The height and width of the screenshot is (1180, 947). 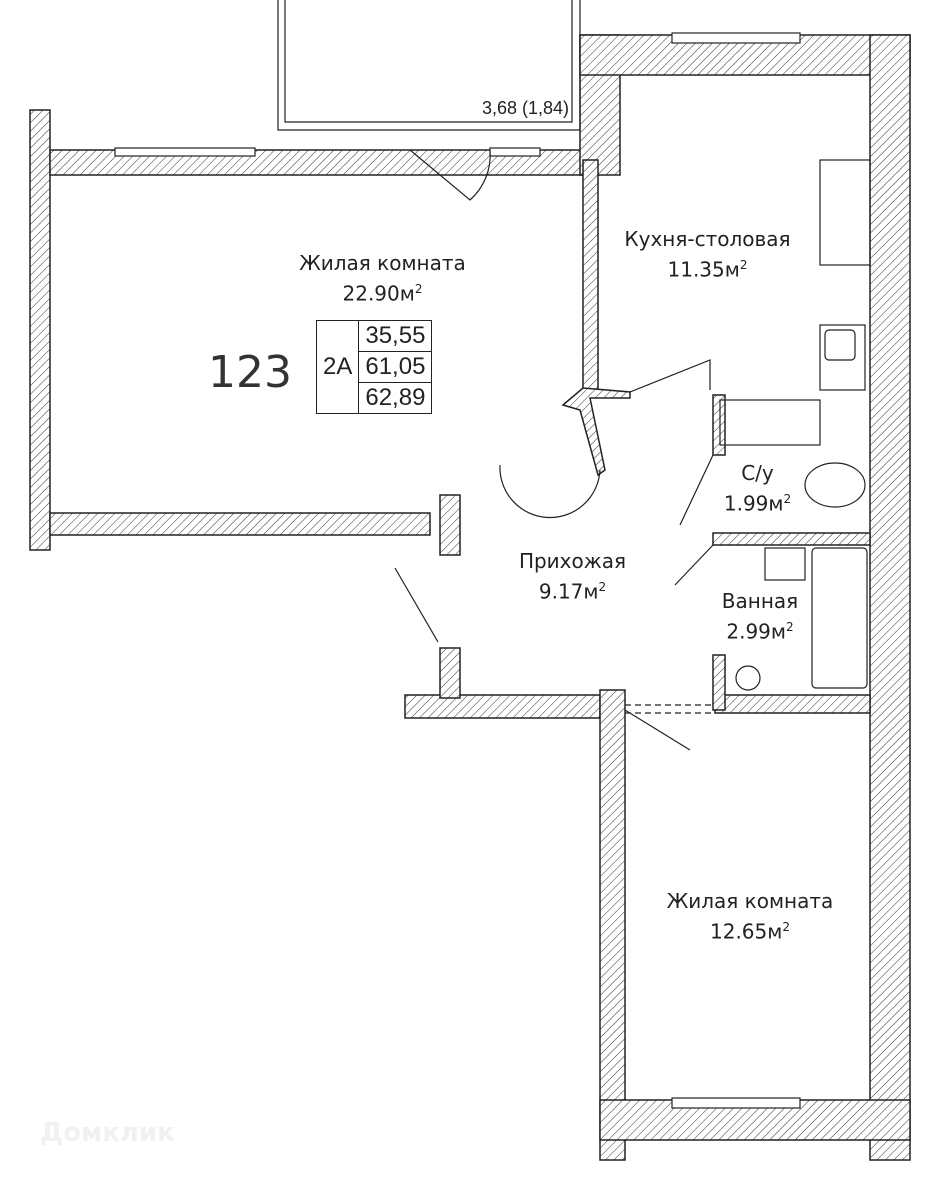 What do you see at coordinates (707, 239) in the screenshot?
I see `room-name: Кухня-столовая` at bounding box center [707, 239].